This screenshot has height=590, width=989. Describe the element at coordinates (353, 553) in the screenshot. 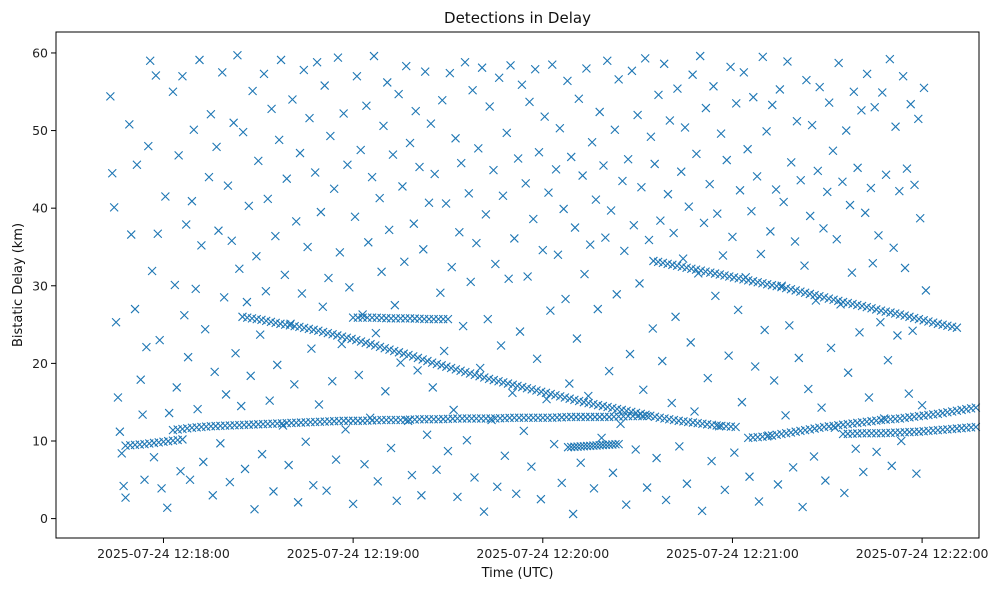

I see `x-tick-label: 2025-07-24 12:19:00` at that location.